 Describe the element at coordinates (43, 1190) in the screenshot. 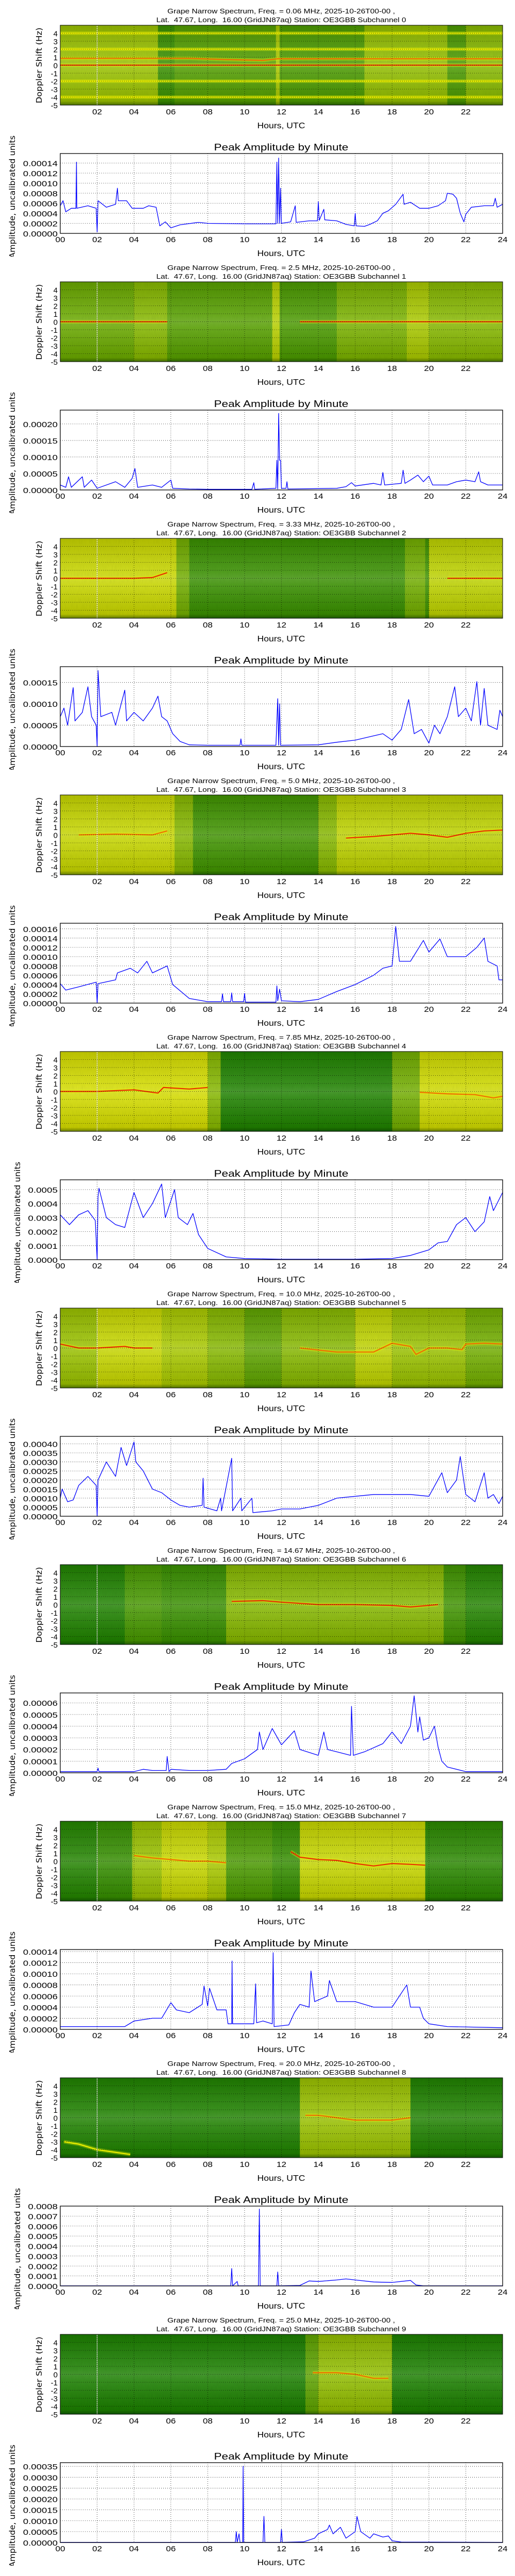

I see `amplitude-ytick-label: 0.0005` at that location.